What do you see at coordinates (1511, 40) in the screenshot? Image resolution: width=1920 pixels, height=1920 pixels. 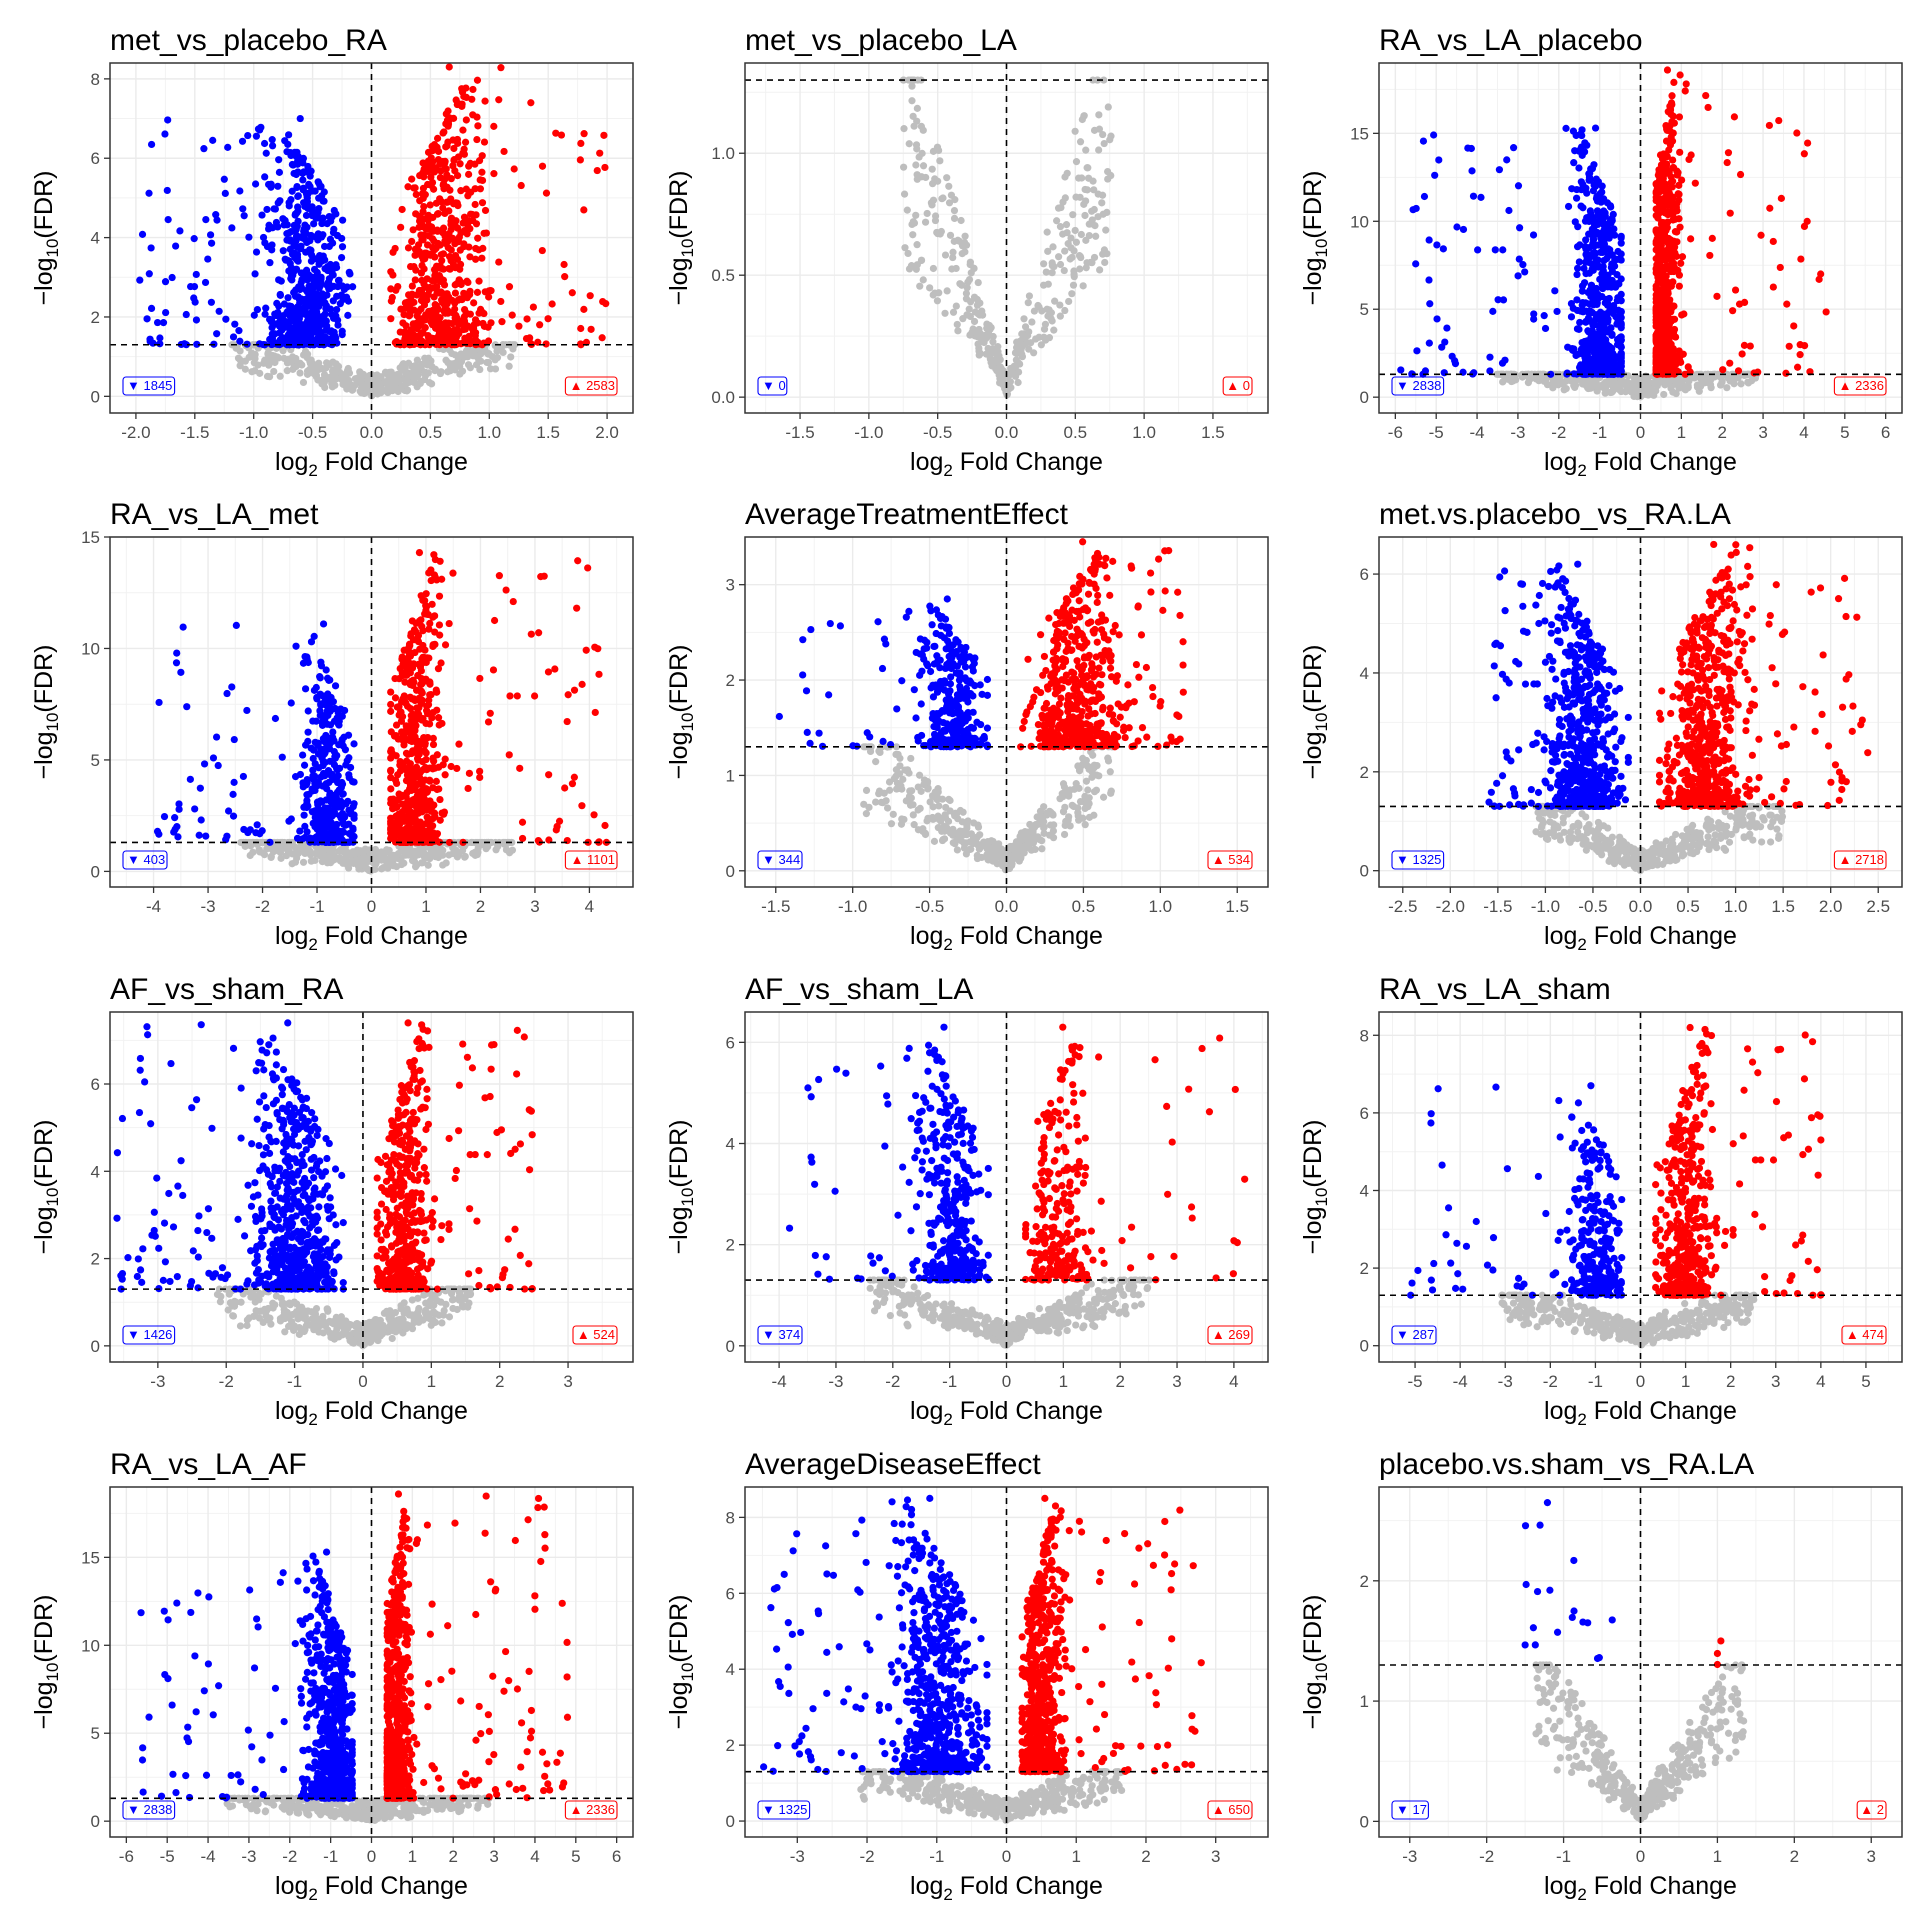 I see `panel-title: RA_vs_LA_placebo` at bounding box center [1511, 40].